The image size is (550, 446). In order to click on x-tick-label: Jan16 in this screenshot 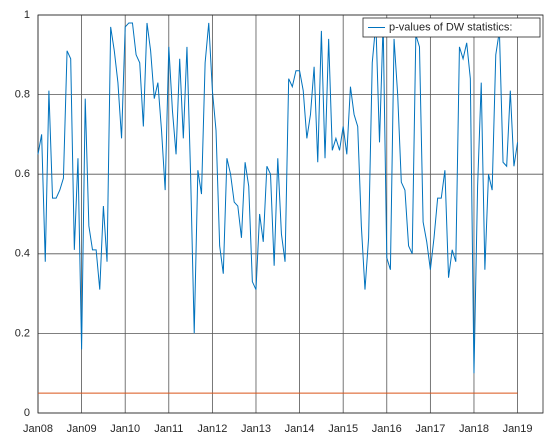, I will do `click(387, 429)`.